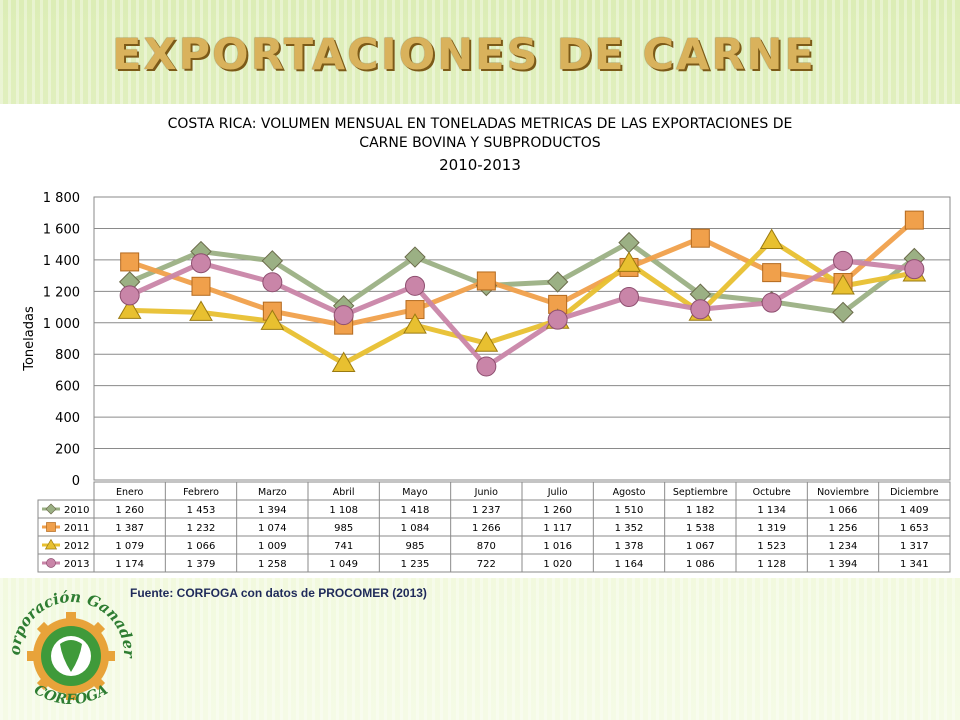  What do you see at coordinates (486, 546) in the screenshot?
I see `data-label-2012: 870` at bounding box center [486, 546].